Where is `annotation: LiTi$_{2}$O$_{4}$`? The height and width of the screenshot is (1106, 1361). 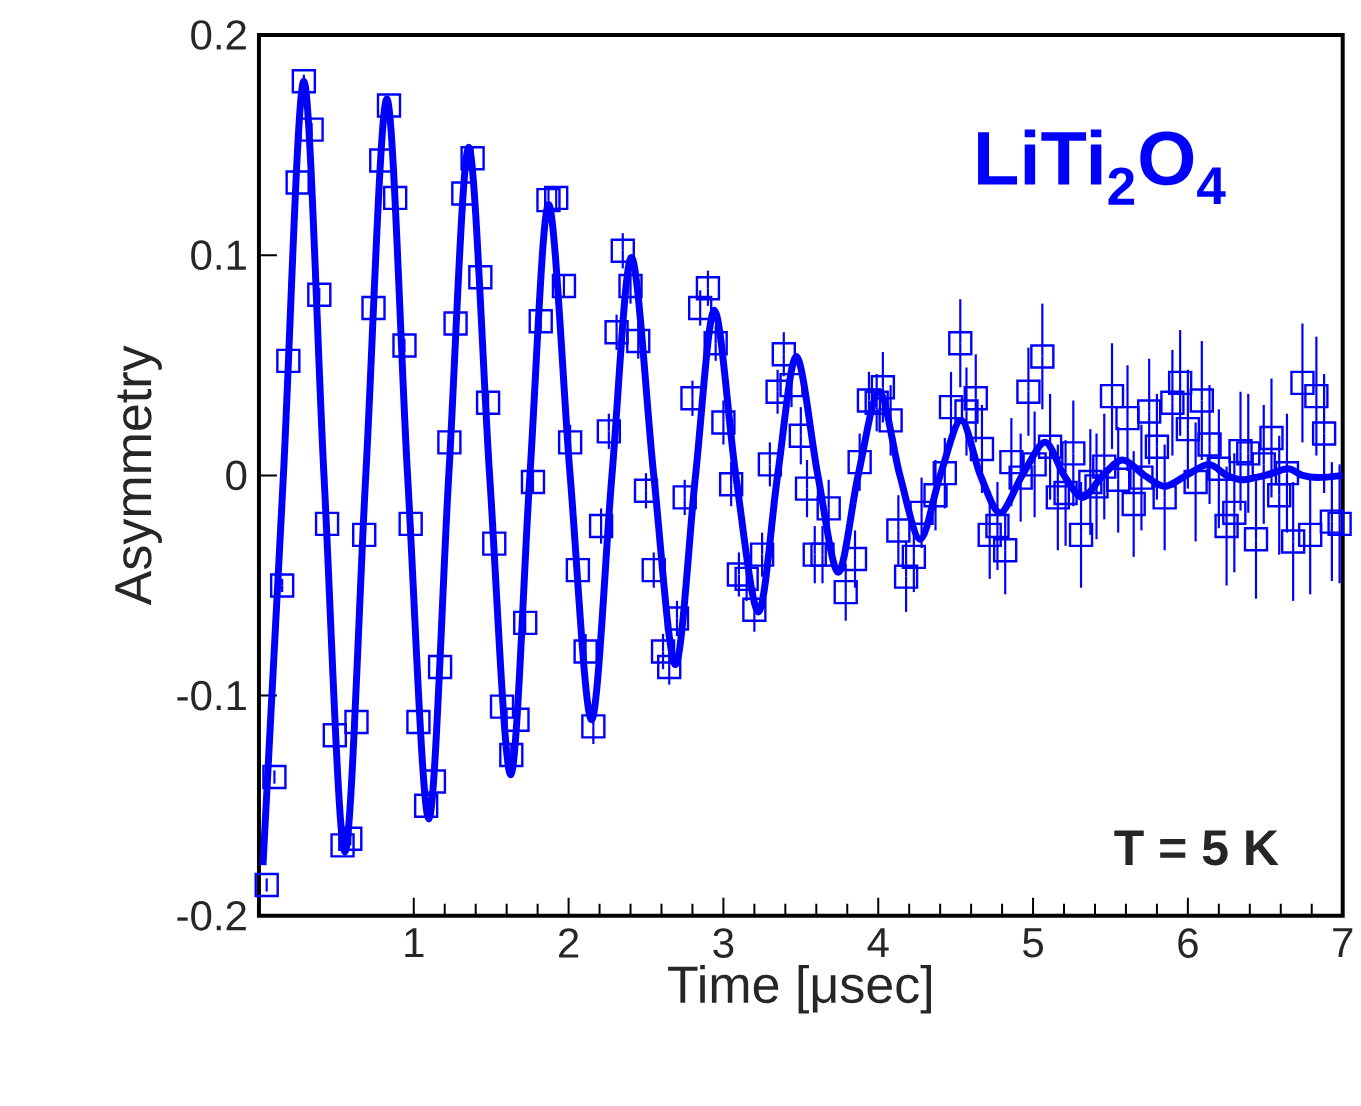 annotation: LiTi$_{2}$O$_{4}$ is located at coordinates (1102, 167).